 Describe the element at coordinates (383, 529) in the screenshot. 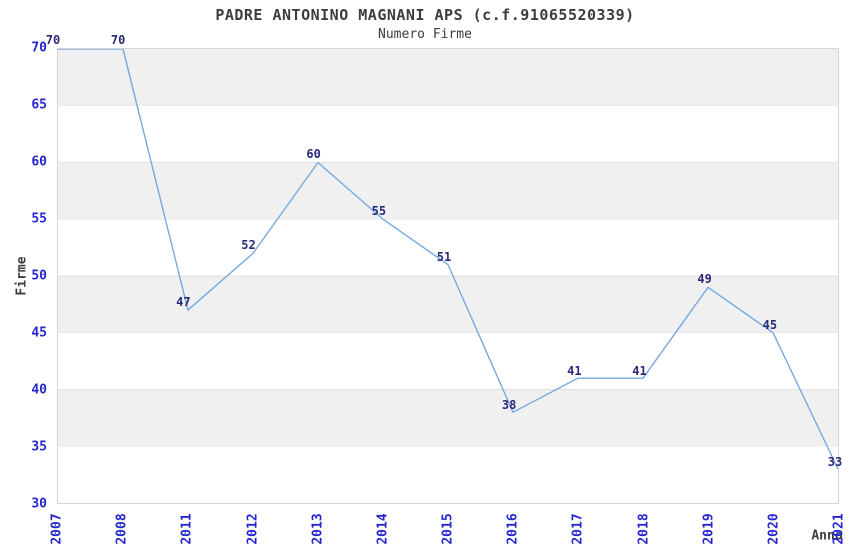

I see `x-tick-label: 2014` at that location.